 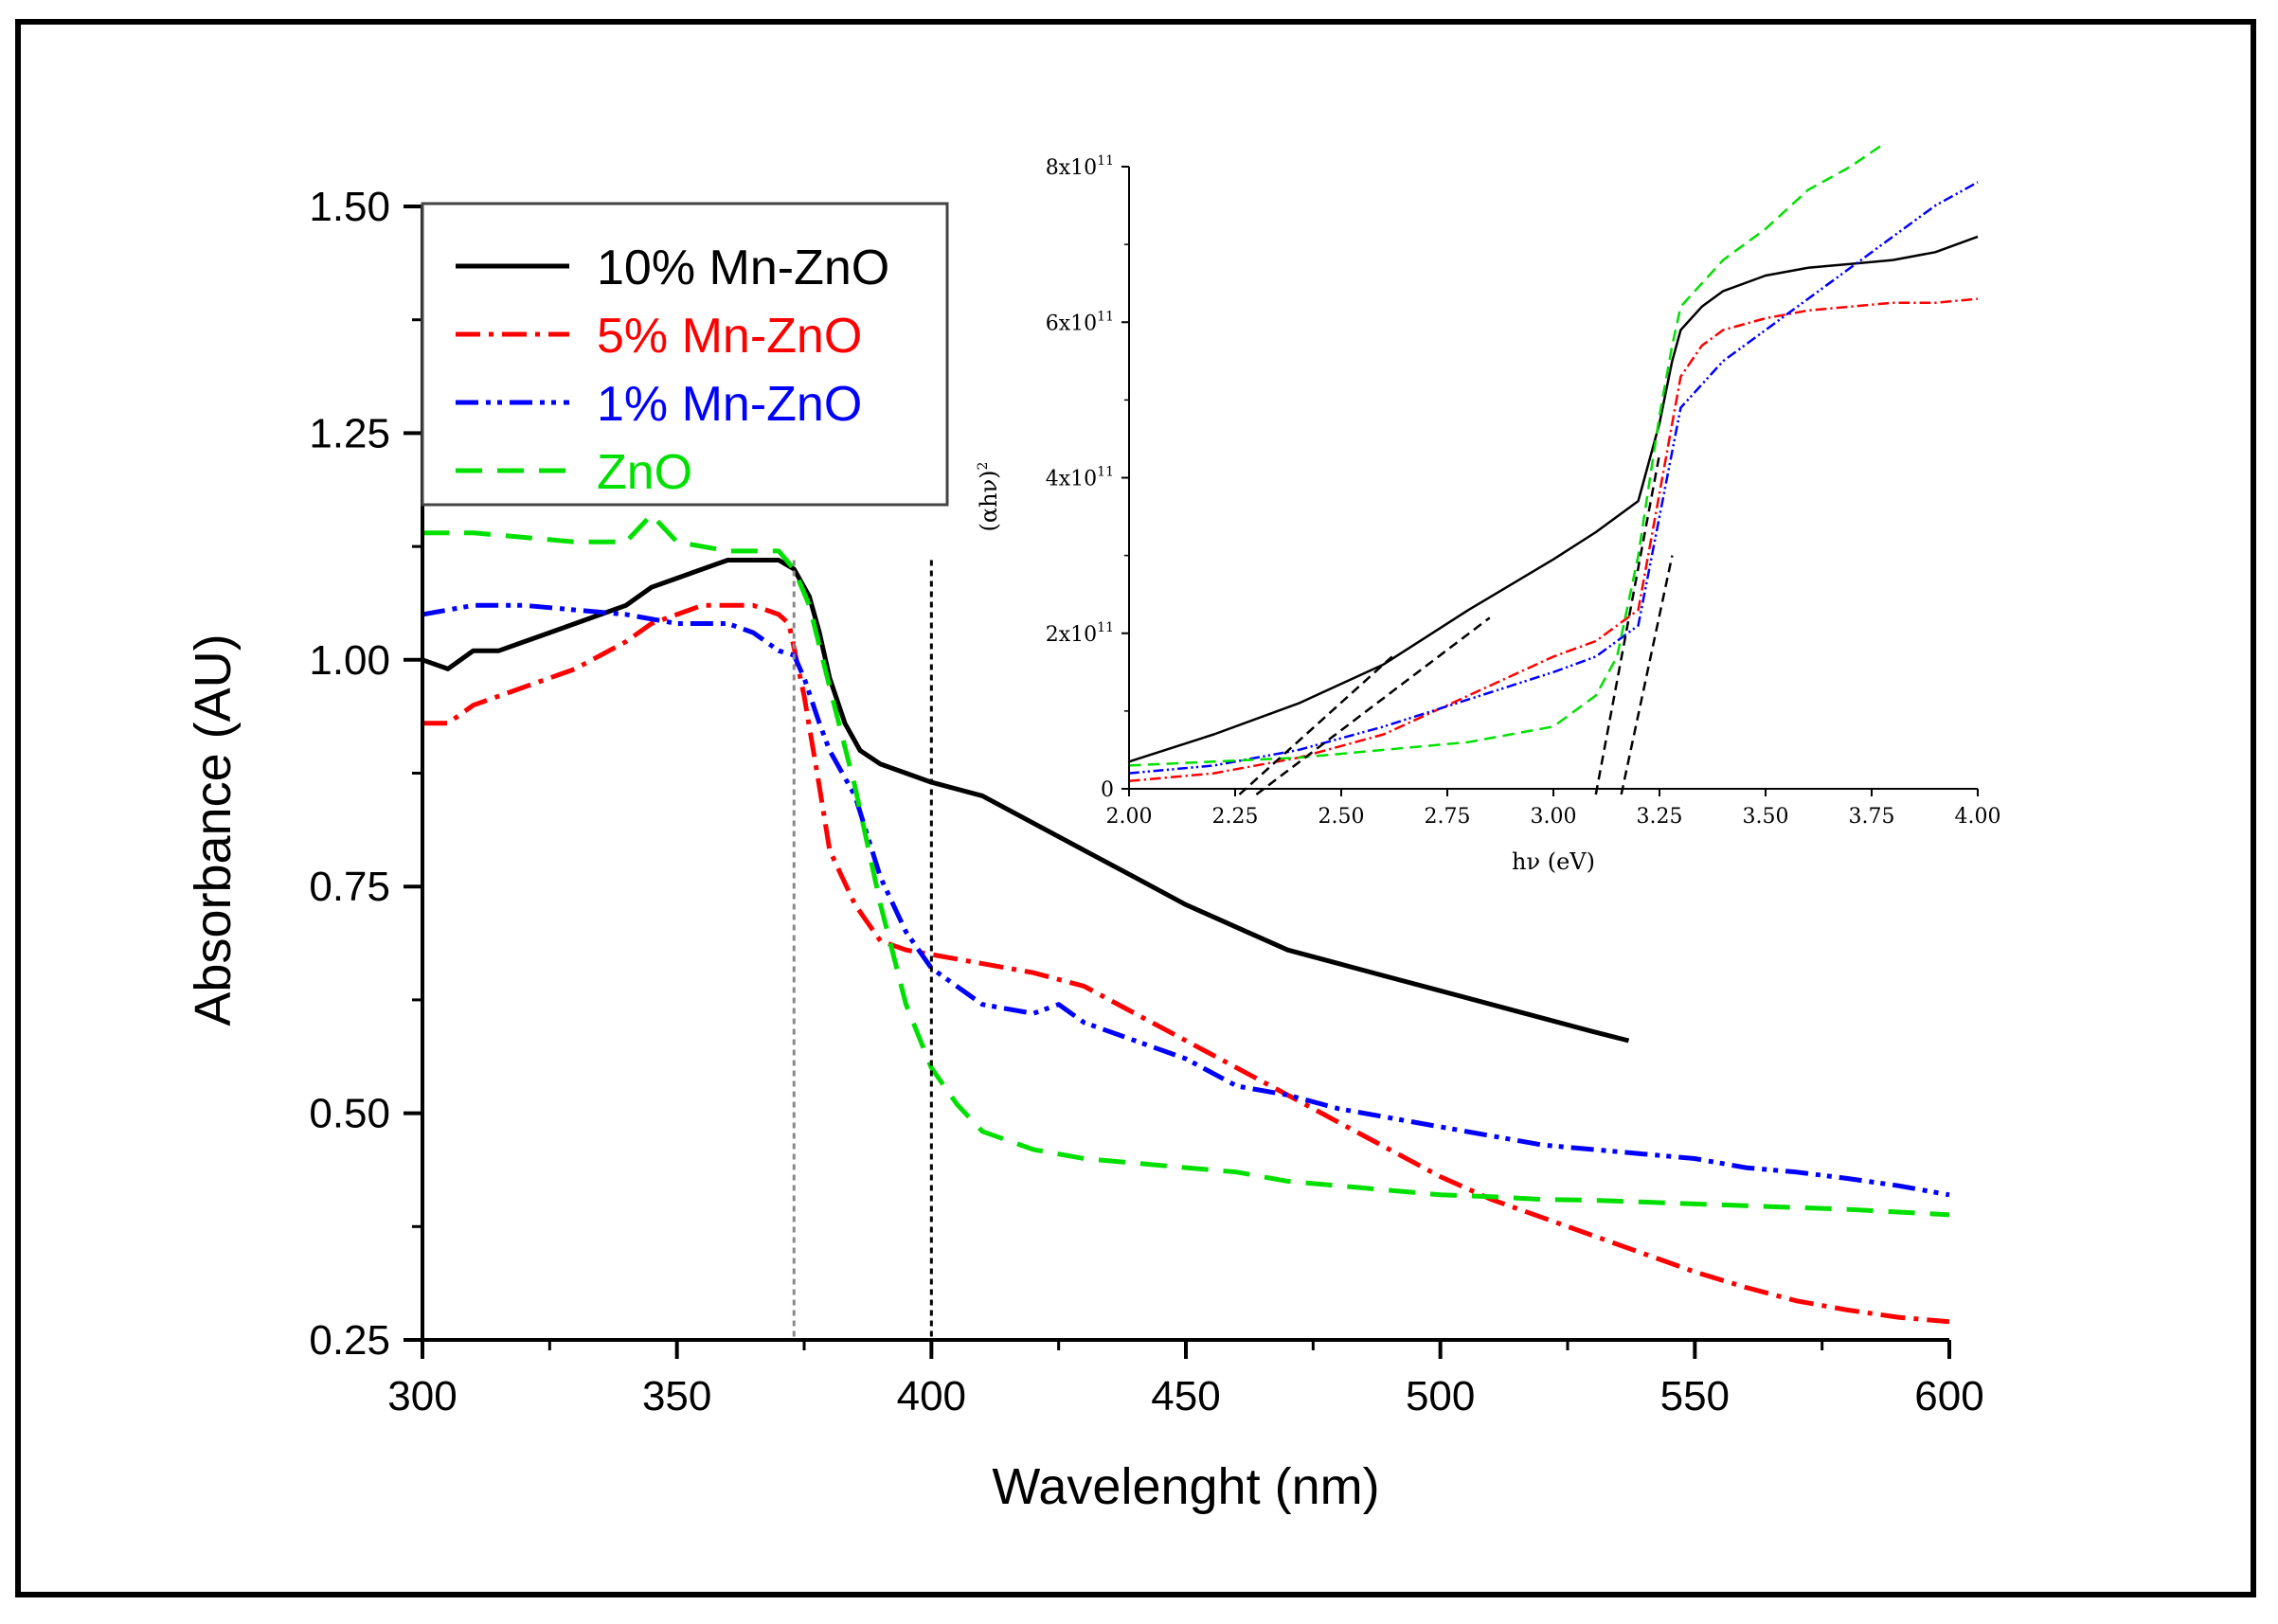 I want to click on inset-y-tick-base: 8x10, so click(x=1071, y=168).